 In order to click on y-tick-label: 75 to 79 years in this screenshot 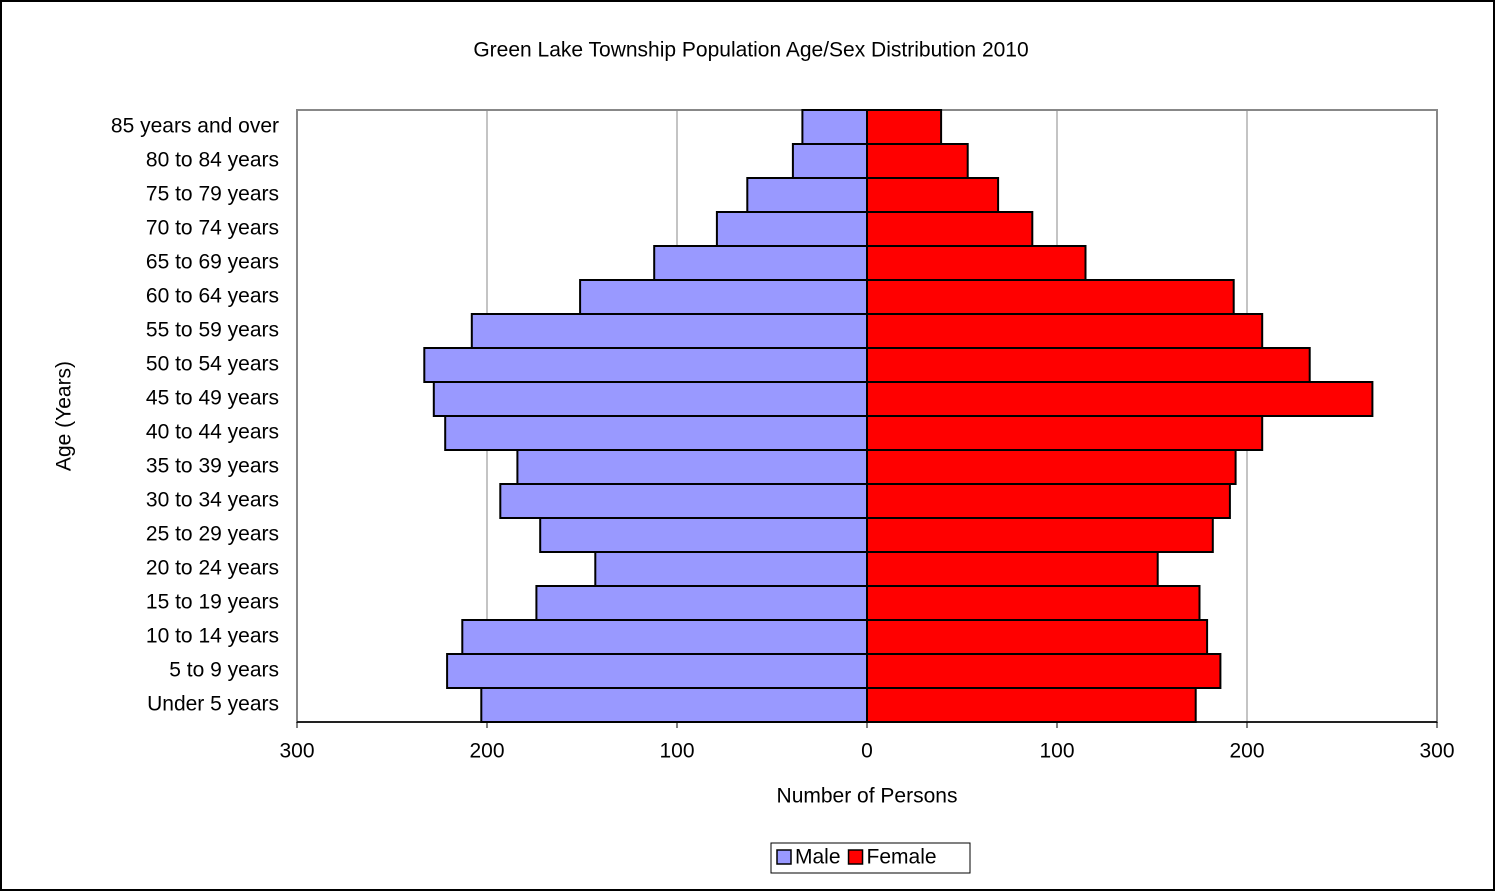, I will do `click(212, 194)`.